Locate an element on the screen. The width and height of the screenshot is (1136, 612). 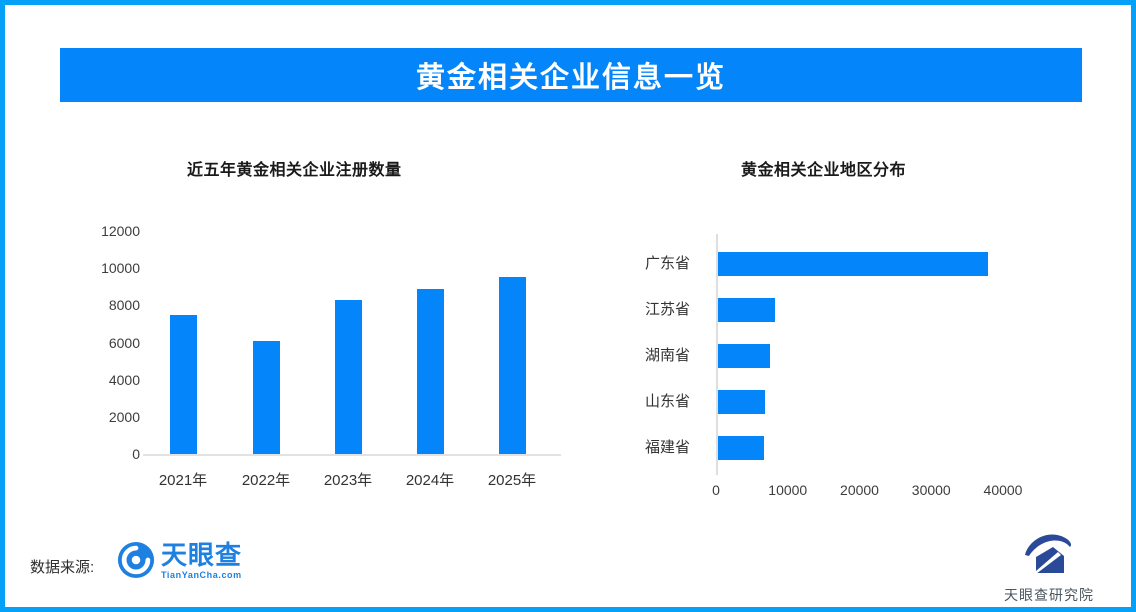
bar-江苏省 is located at coordinates (747, 310).